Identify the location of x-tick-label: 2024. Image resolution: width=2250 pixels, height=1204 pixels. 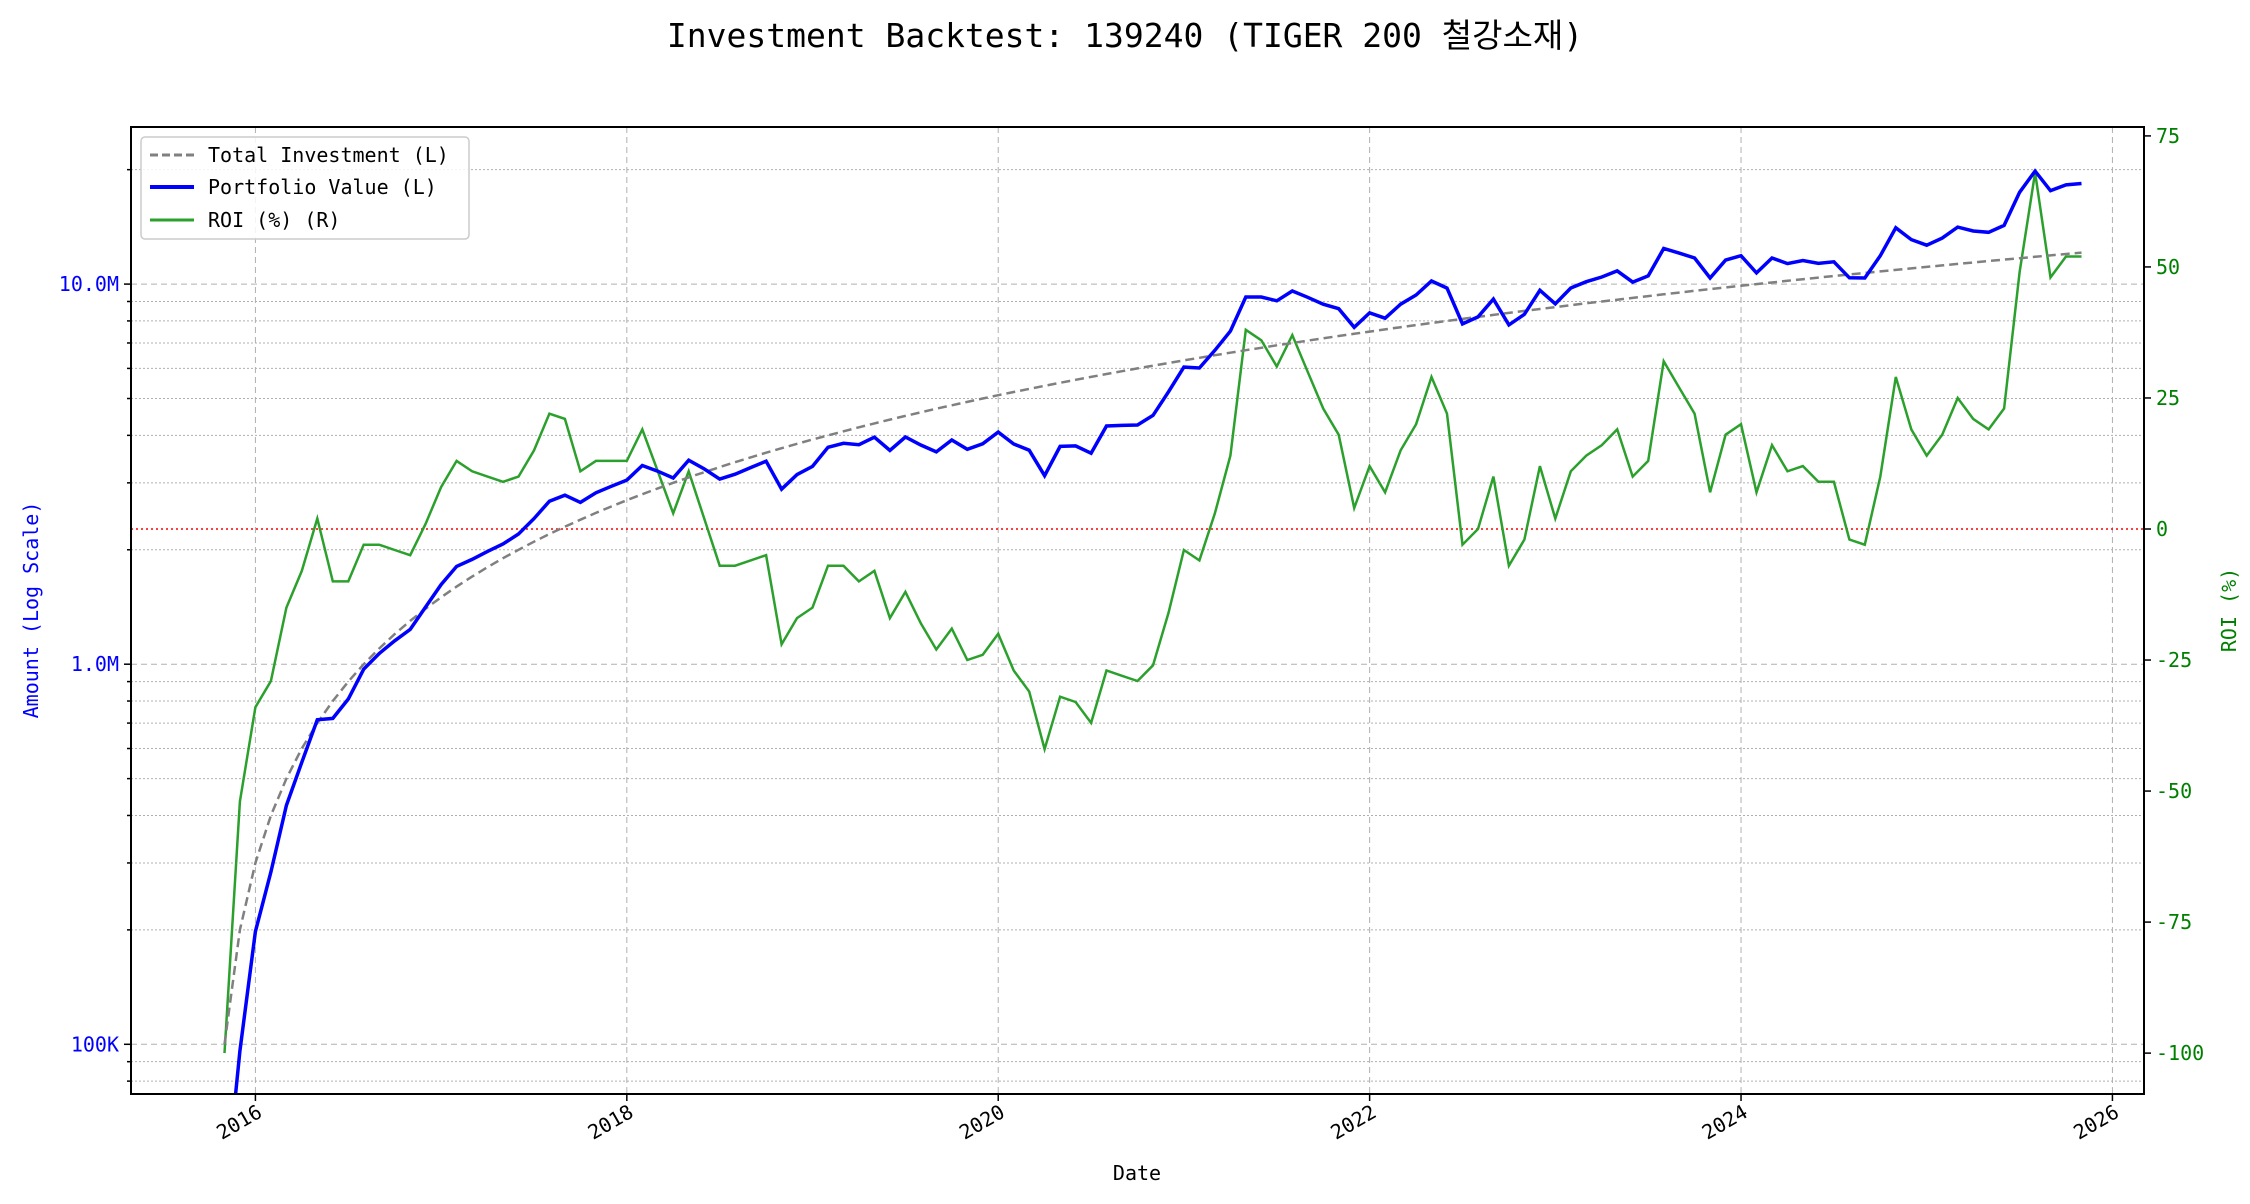
(1725, 1122).